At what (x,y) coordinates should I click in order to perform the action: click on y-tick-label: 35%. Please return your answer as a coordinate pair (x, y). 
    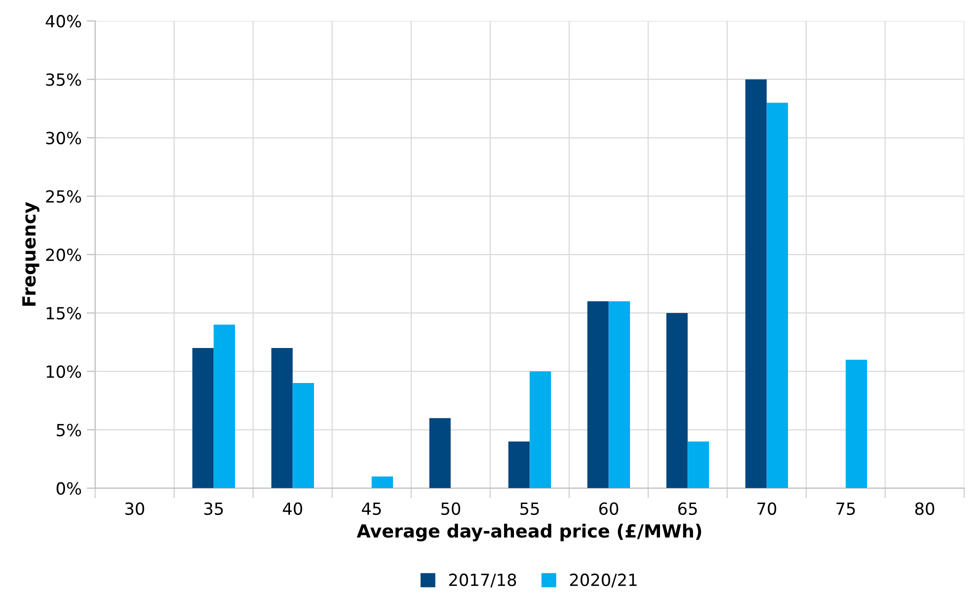
    Looking at the image, I should click on (64, 79).